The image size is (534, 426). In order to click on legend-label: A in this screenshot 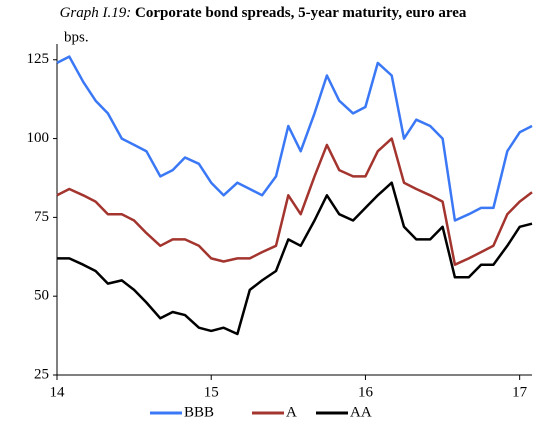, I will do `click(291, 412)`.